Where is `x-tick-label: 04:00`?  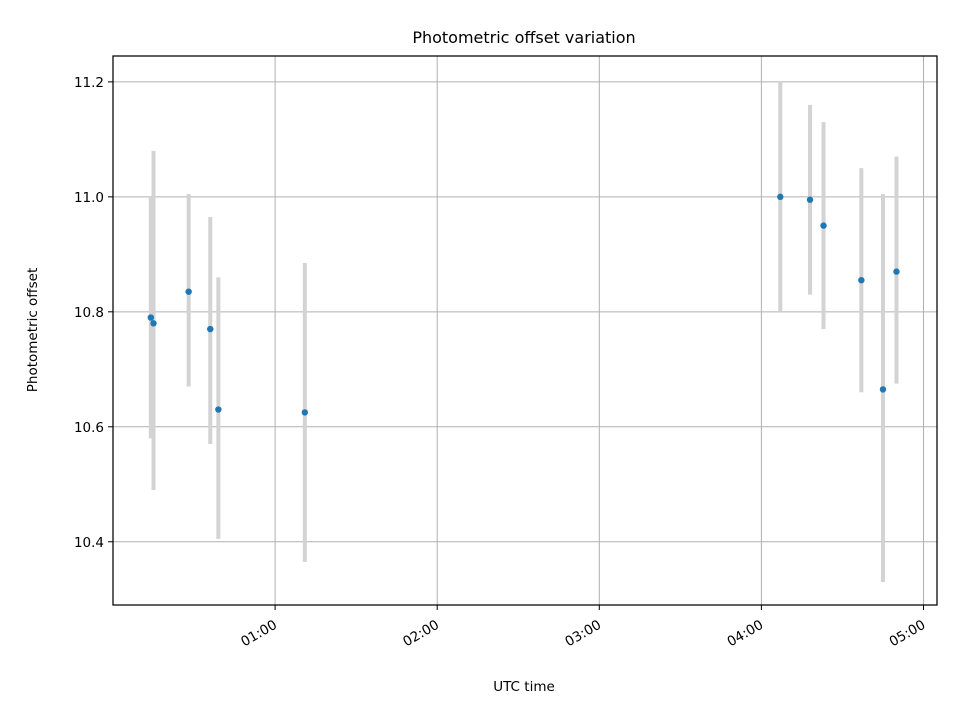 x-tick-label: 04:00 is located at coordinates (745, 633).